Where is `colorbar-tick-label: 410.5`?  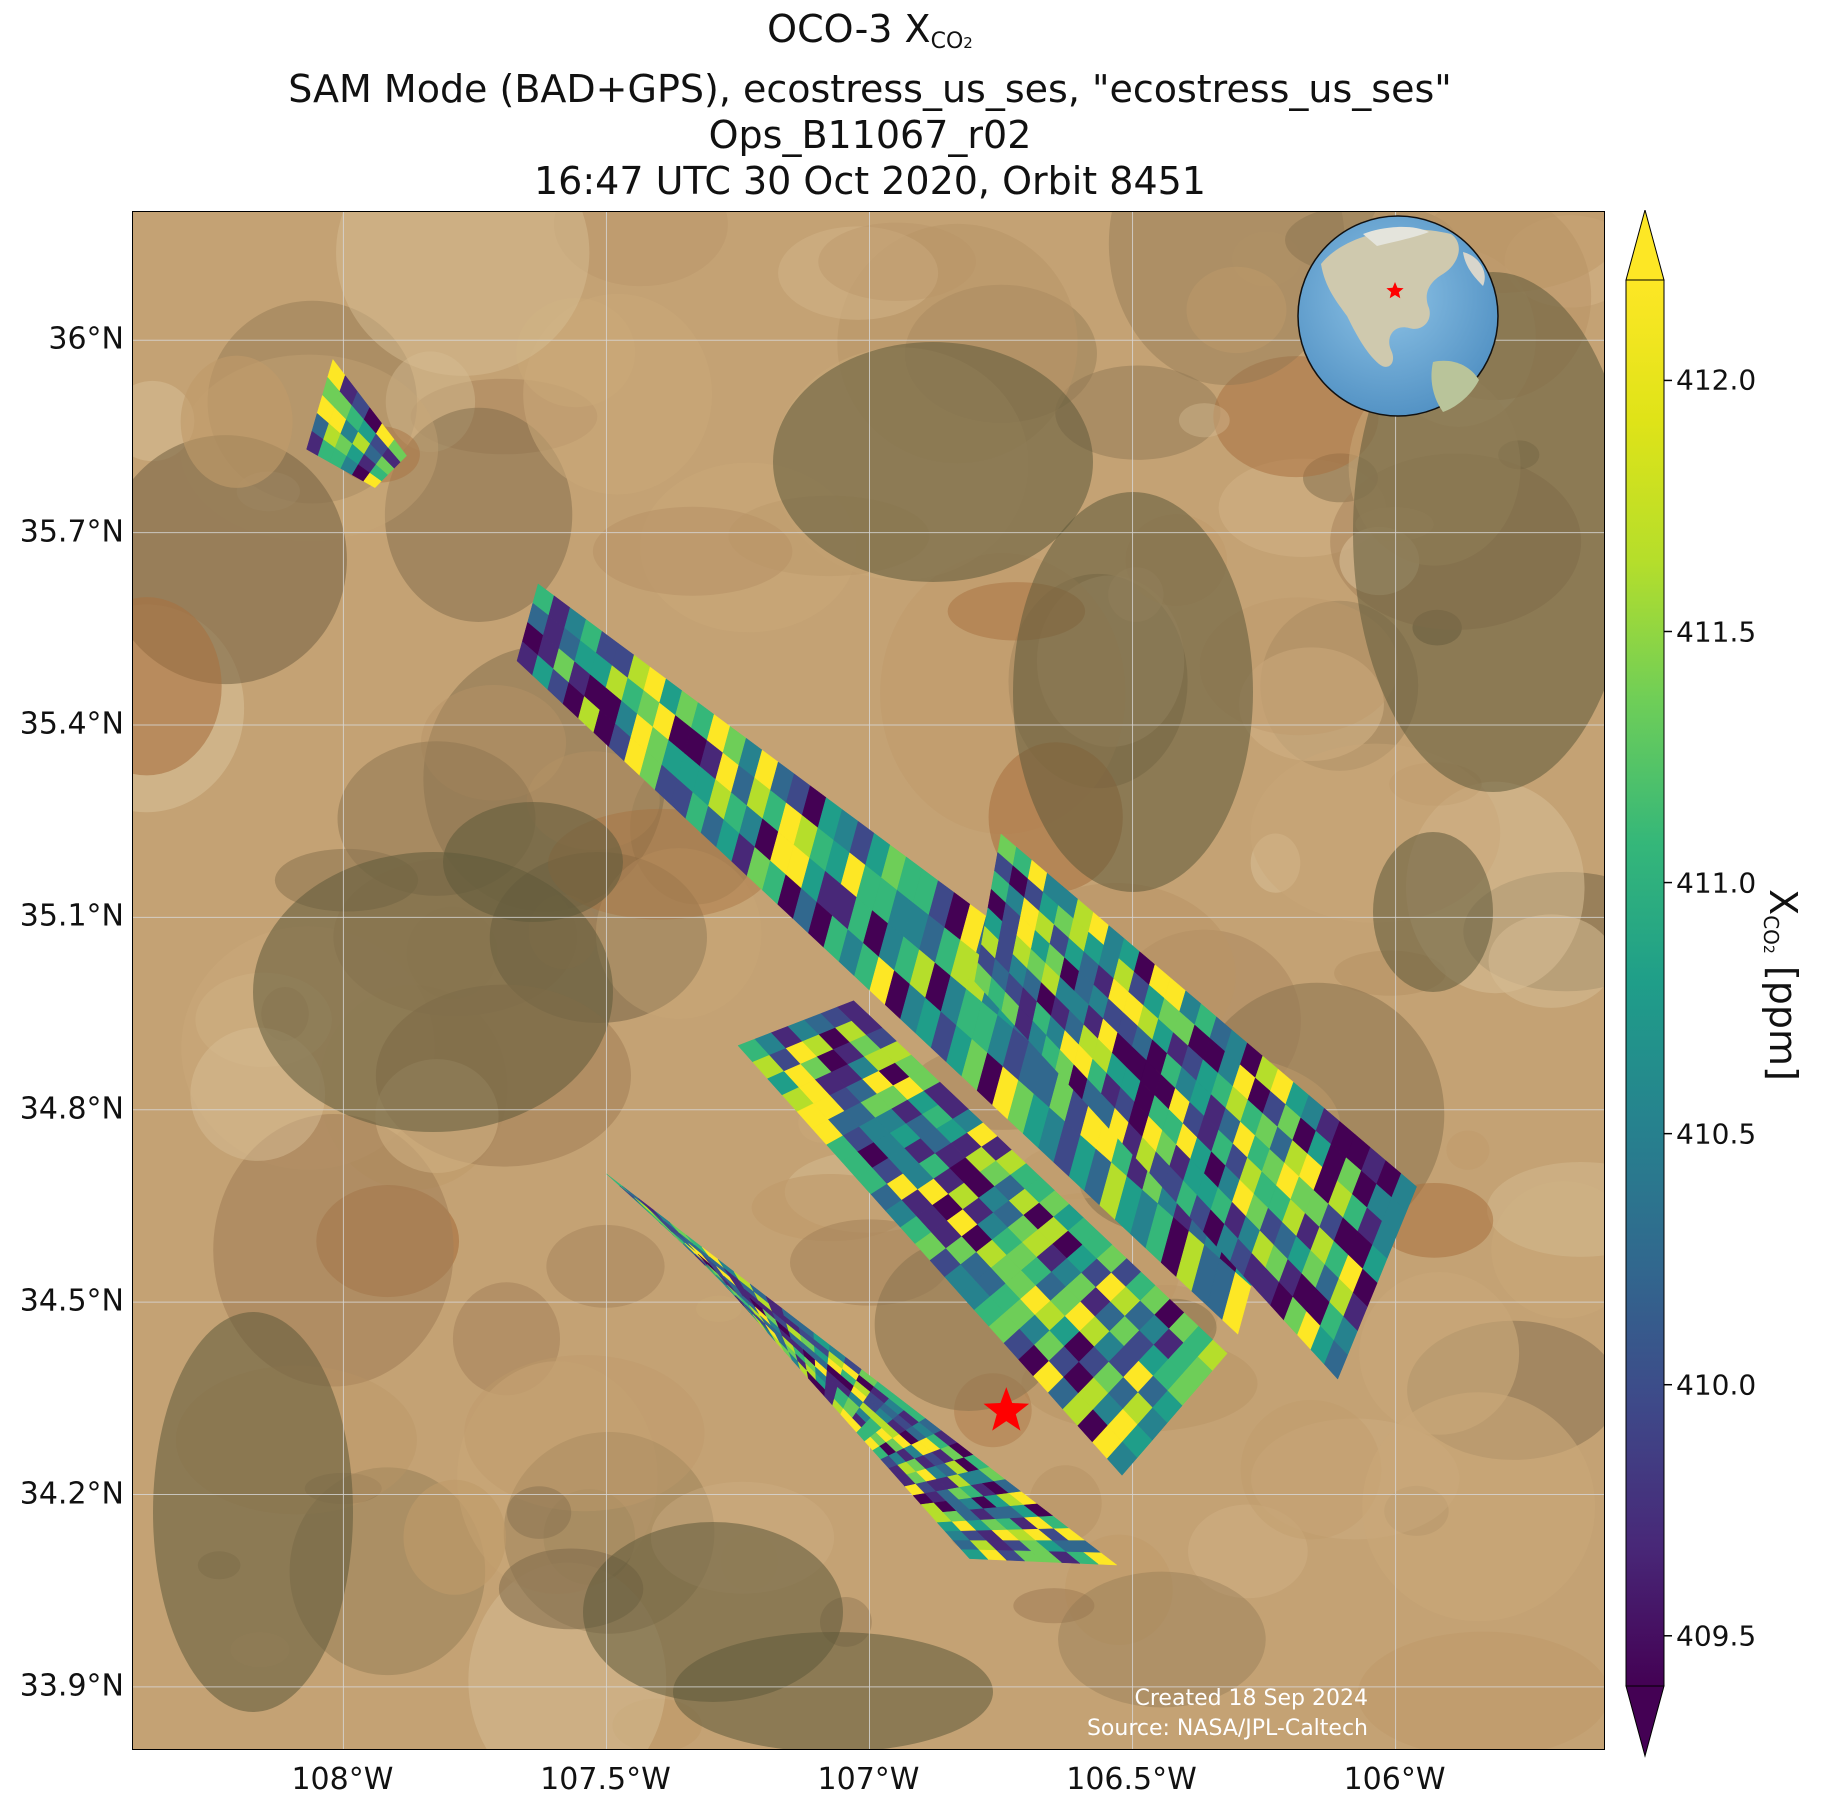
colorbar-tick-label: 410.5 is located at coordinates (1716, 1134).